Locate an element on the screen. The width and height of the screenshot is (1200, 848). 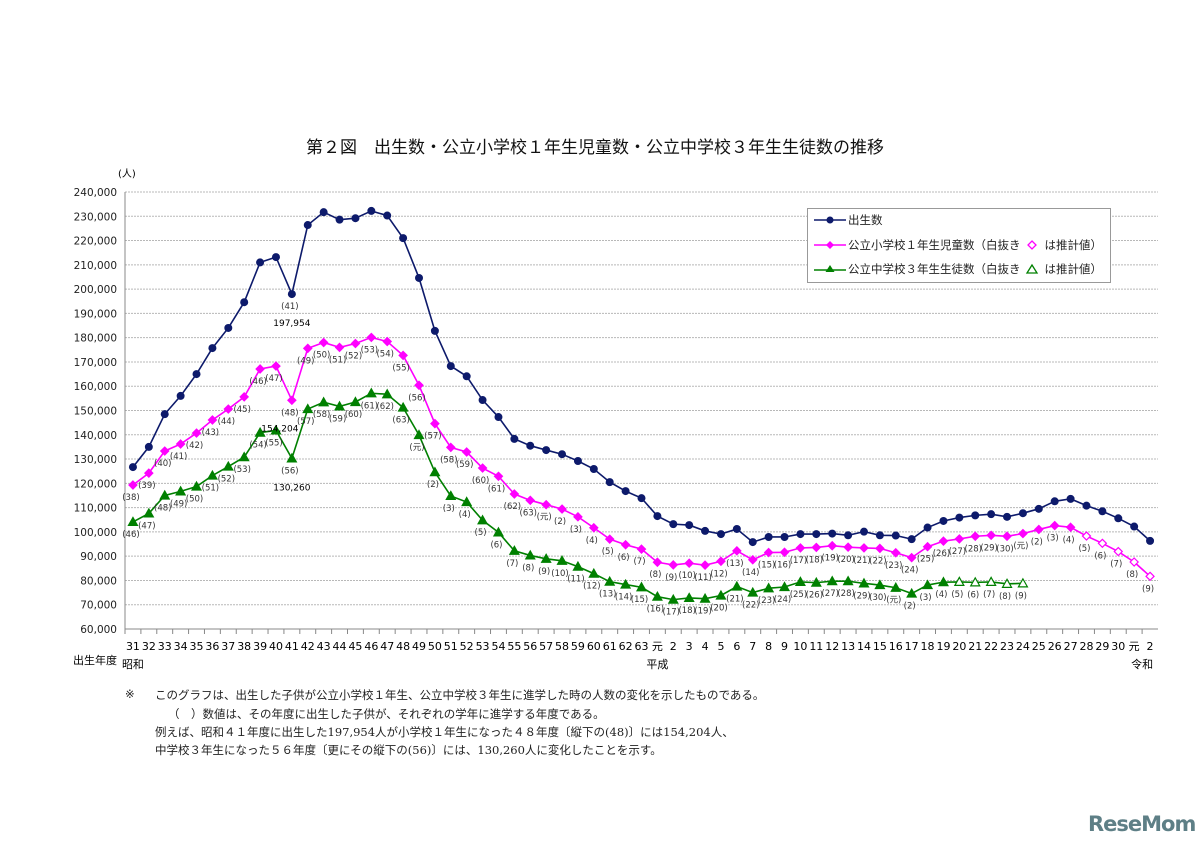
x-tick-label: 53 is located at coordinates (483, 646).